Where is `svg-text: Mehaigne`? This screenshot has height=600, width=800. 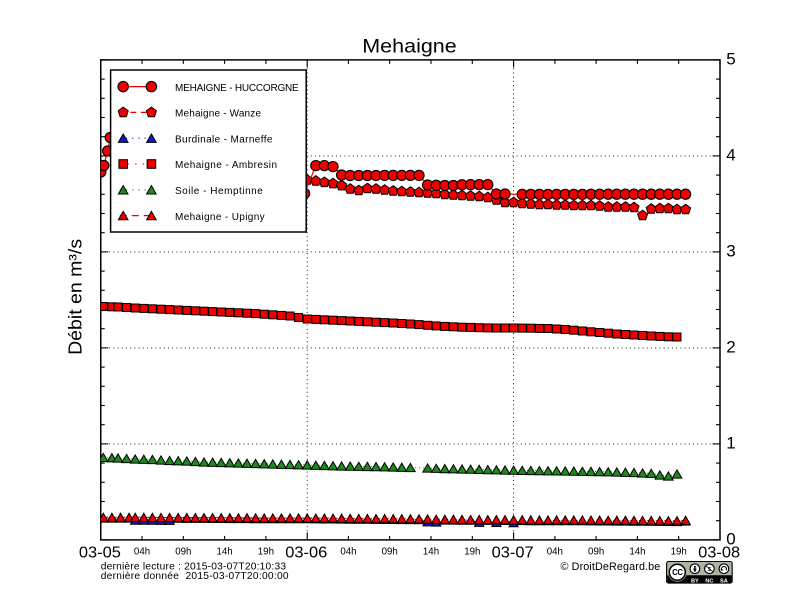 svg-text: Mehaigne is located at coordinates (409, 47).